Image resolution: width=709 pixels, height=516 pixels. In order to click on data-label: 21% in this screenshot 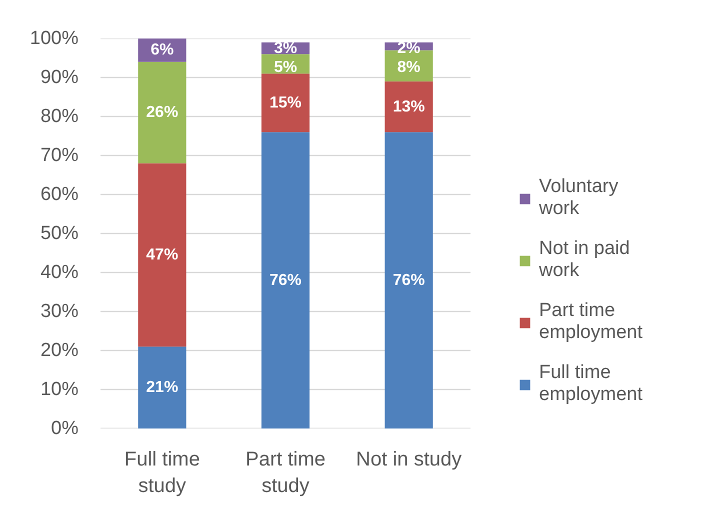, I will do `click(162, 387)`.